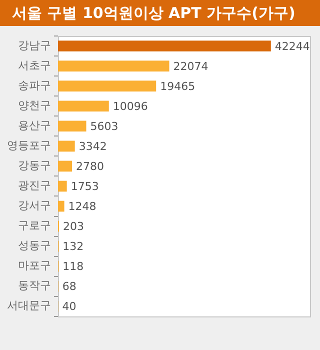  Describe the element at coordinates (34, 285) in the screenshot. I see `y-tick-label: 동작구` at that location.